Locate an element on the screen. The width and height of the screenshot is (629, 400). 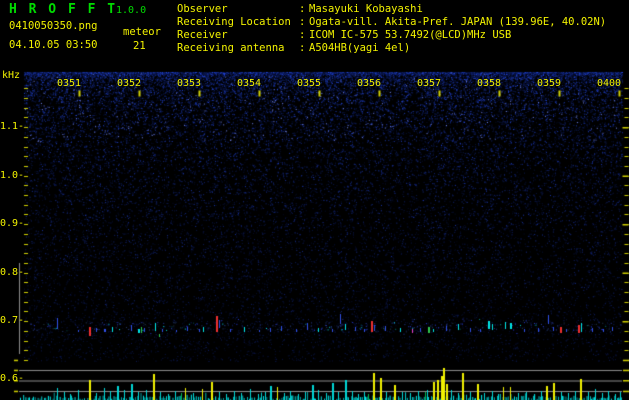
mode-label: meteor is located at coordinates (142, 32).